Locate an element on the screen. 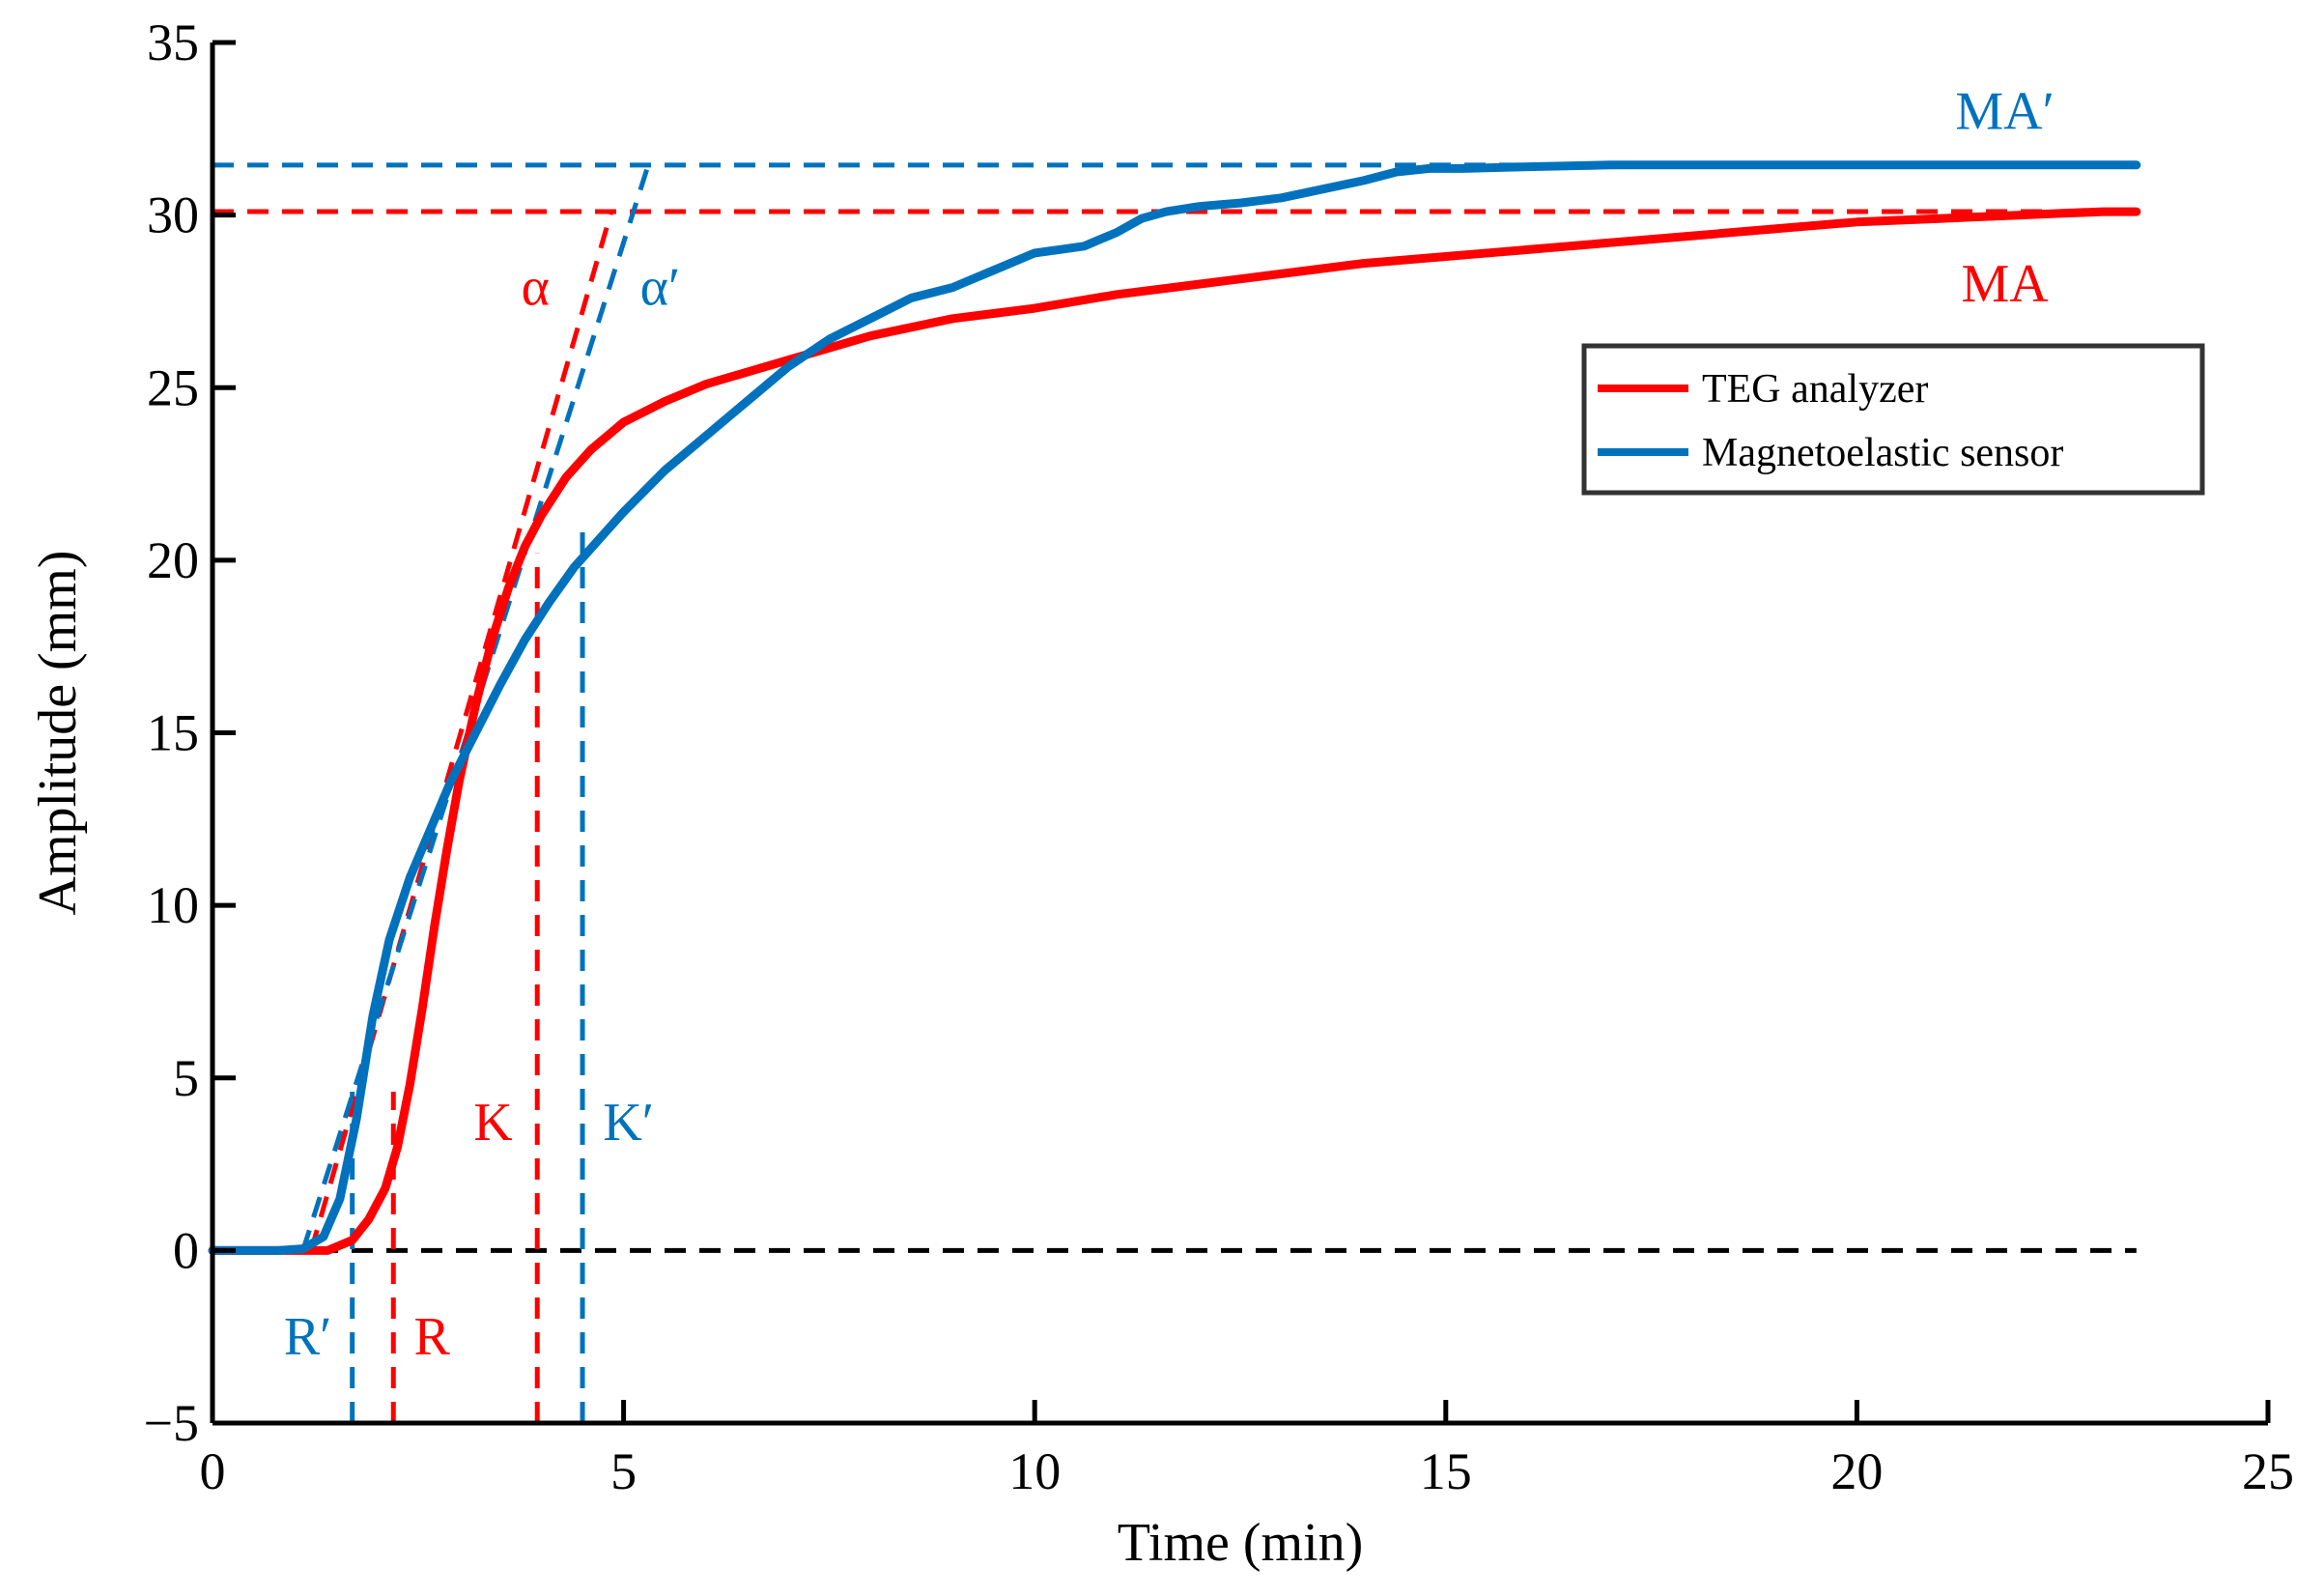 The height and width of the screenshot is (1596, 2324). x-axis-title: Time (min) is located at coordinates (1241, 1543).